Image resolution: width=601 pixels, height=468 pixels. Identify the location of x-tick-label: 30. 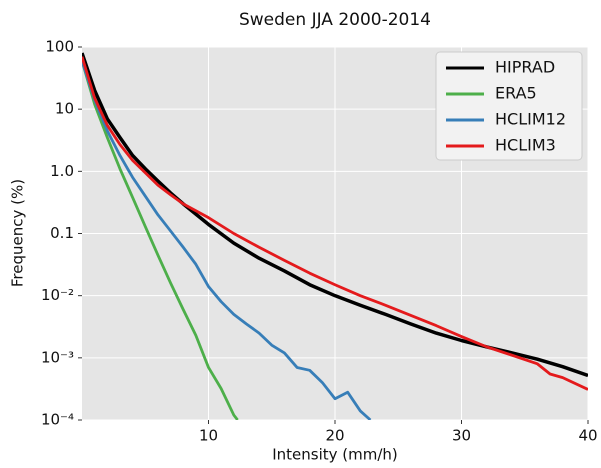
(461, 436).